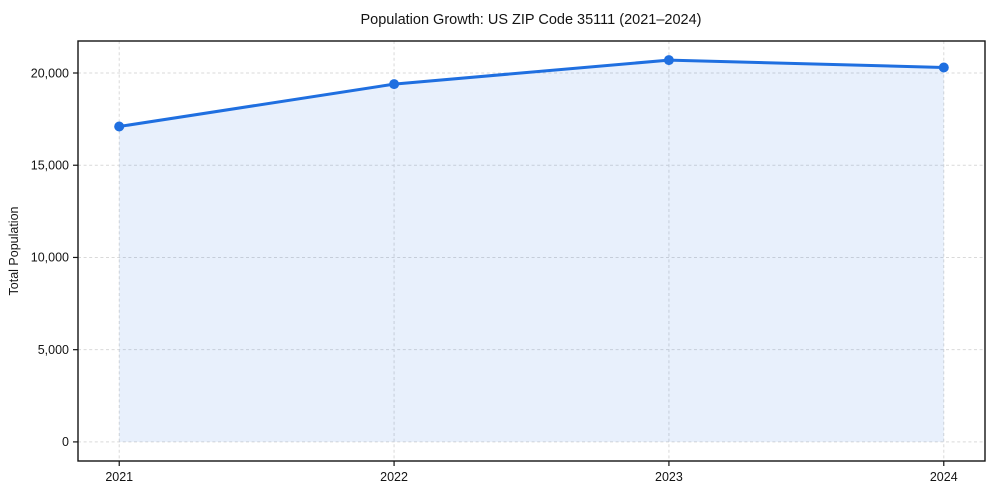 This screenshot has width=1000, height=500. I want to click on x-tick-label: 2023, so click(669, 477).